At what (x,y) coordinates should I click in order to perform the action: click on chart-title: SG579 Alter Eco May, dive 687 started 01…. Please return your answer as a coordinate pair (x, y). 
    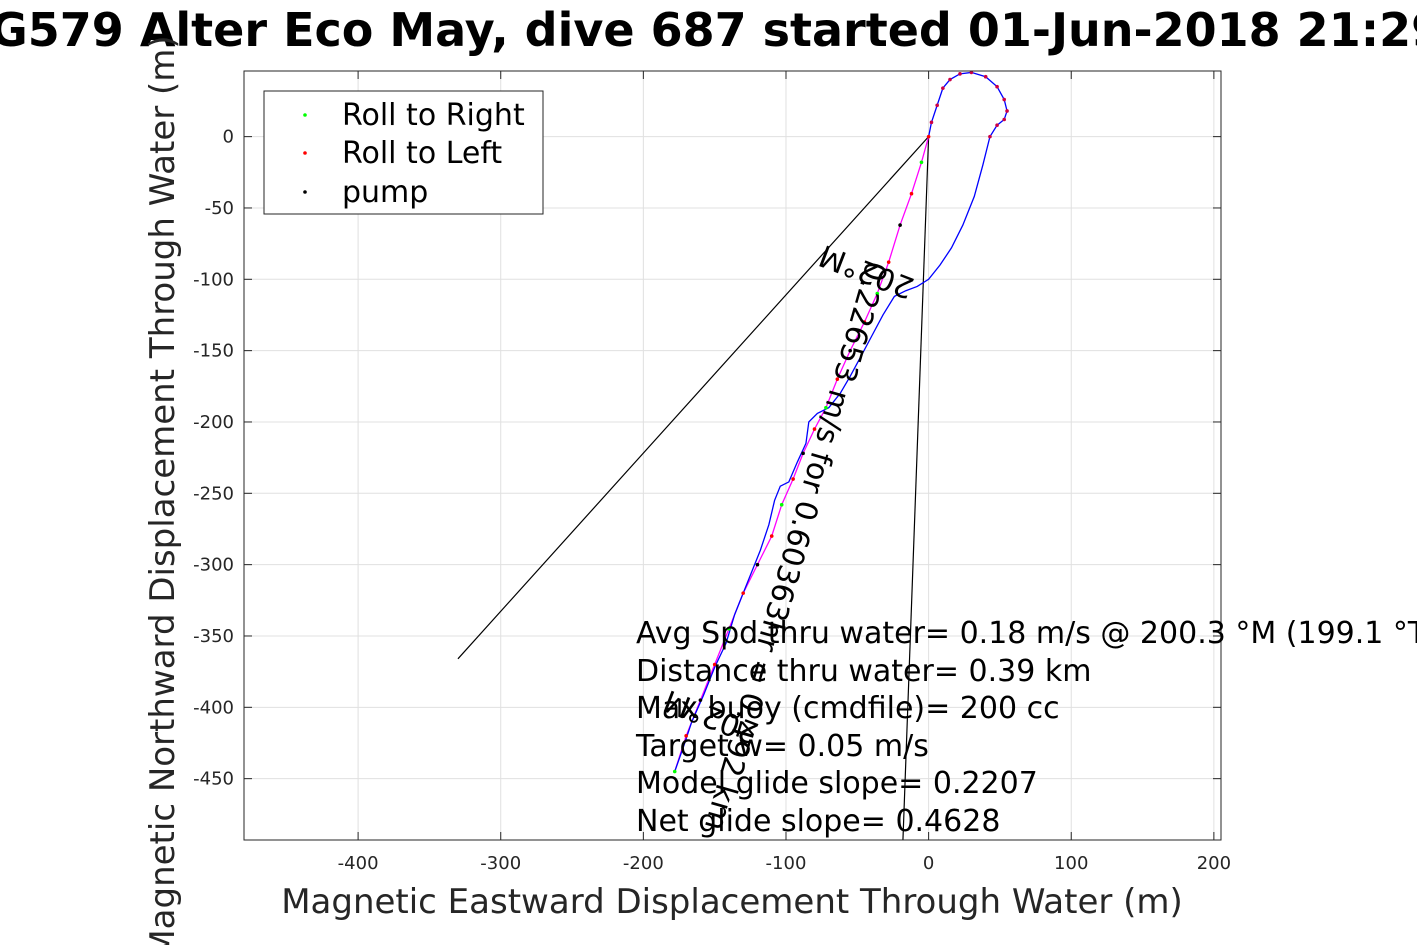
    Looking at the image, I should click on (708, 30).